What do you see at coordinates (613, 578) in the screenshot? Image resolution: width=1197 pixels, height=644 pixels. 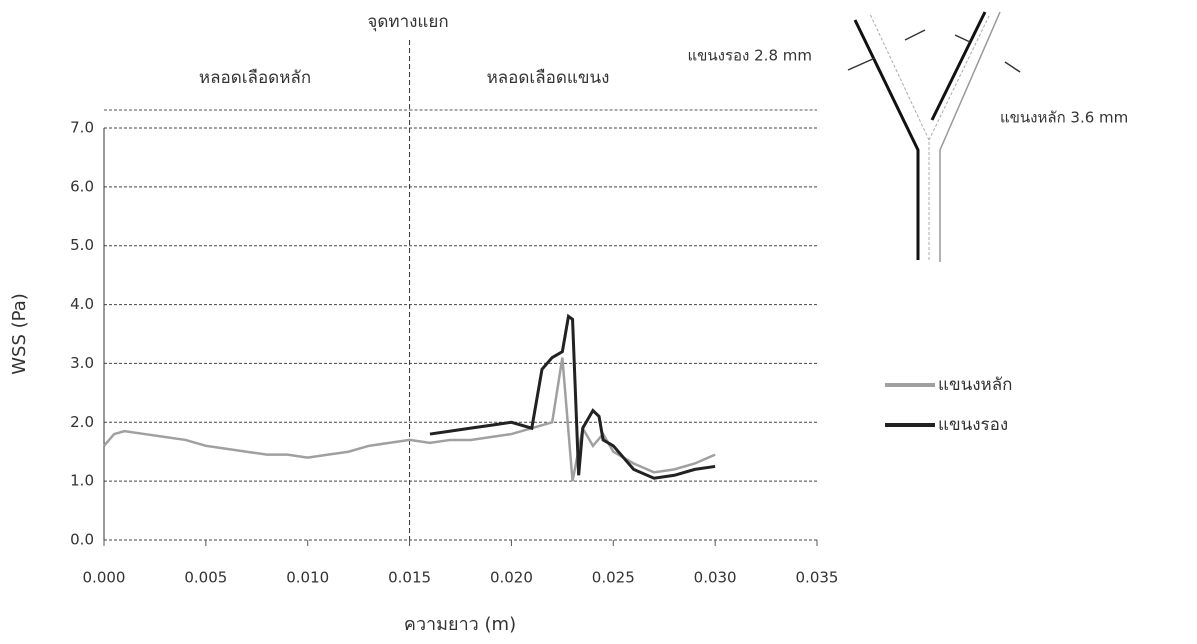 I see `x-tick-label: 0.025` at bounding box center [613, 578].